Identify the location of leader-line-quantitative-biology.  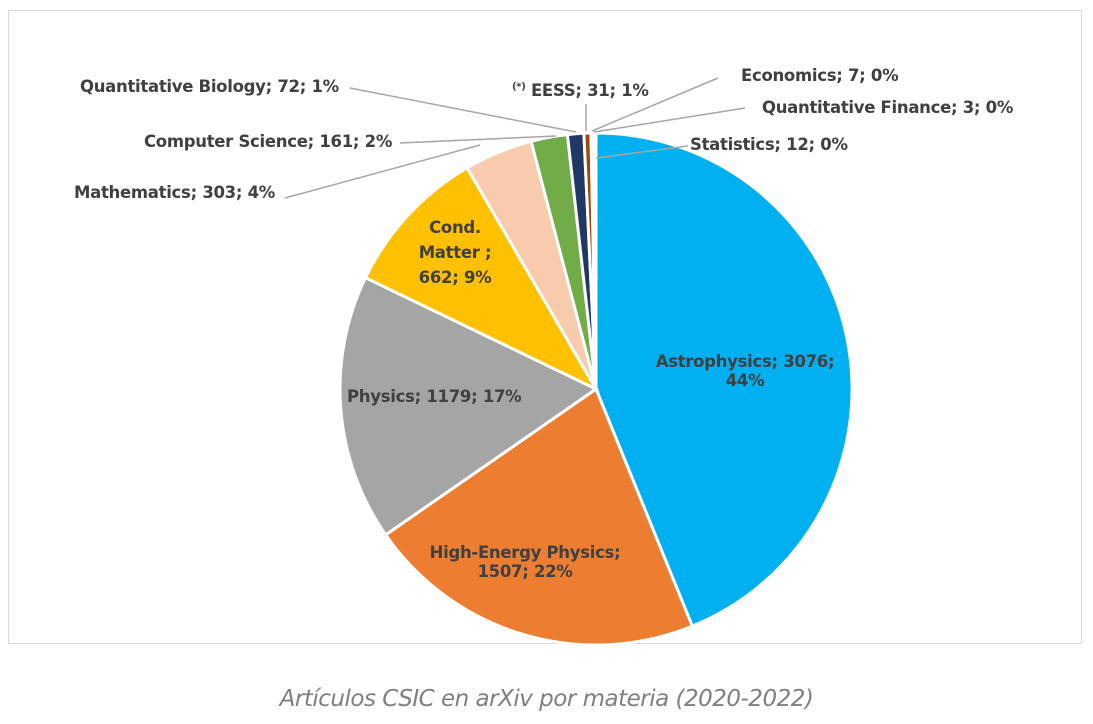
(463, 110).